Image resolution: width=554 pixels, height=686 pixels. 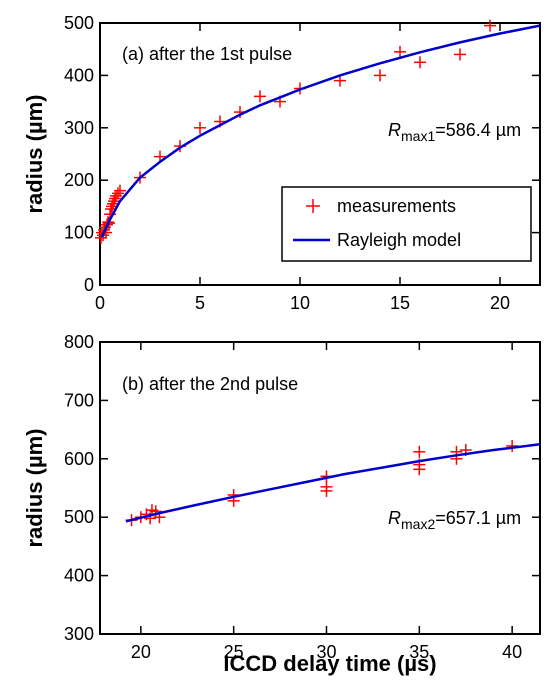 What do you see at coordinates (79, 400) in the screenshot?
I see `y-tick-label: 700` at bounding box center [79, 400].